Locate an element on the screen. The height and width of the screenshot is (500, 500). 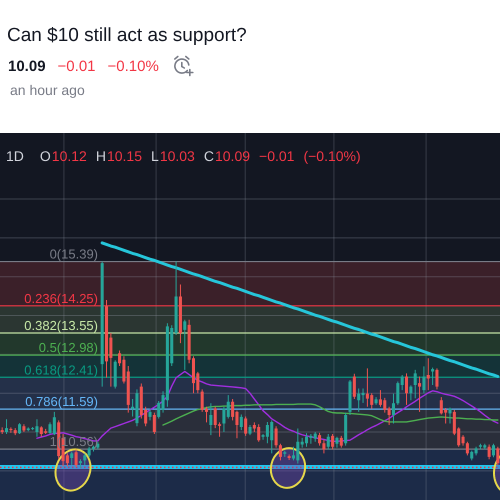
ref-line-label: 0.5(12.98) is located at coordinates (68, 348).